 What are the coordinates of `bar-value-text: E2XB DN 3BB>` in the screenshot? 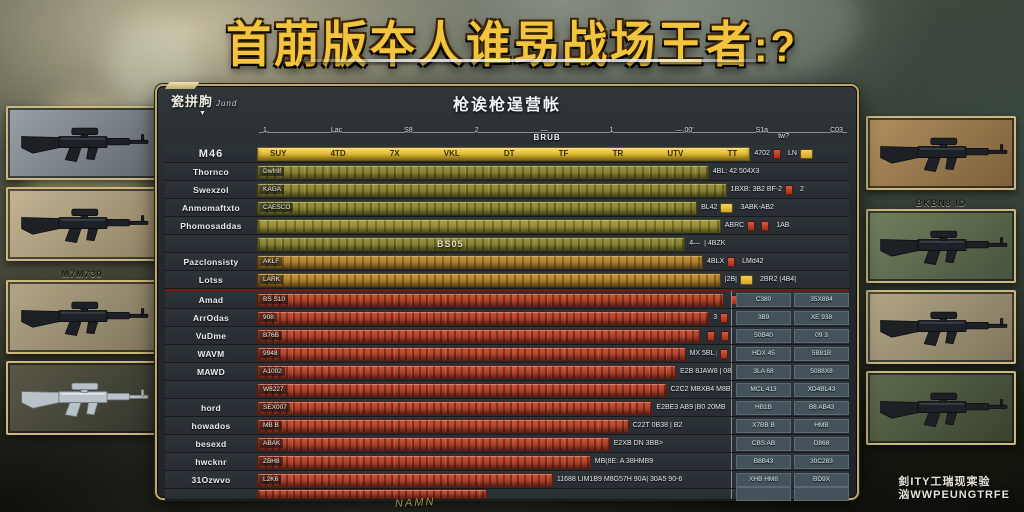 It's located at (638, 443).